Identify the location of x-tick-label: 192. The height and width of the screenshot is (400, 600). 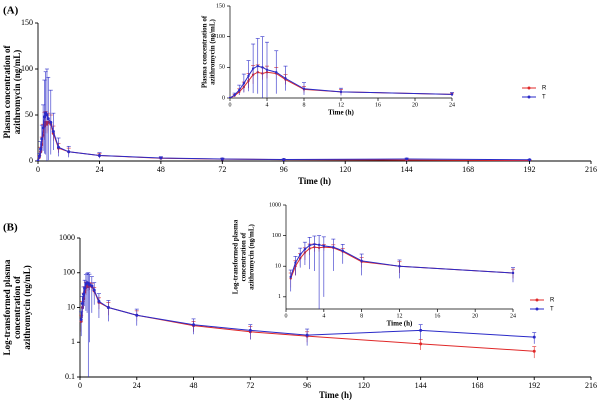
(530, 169).